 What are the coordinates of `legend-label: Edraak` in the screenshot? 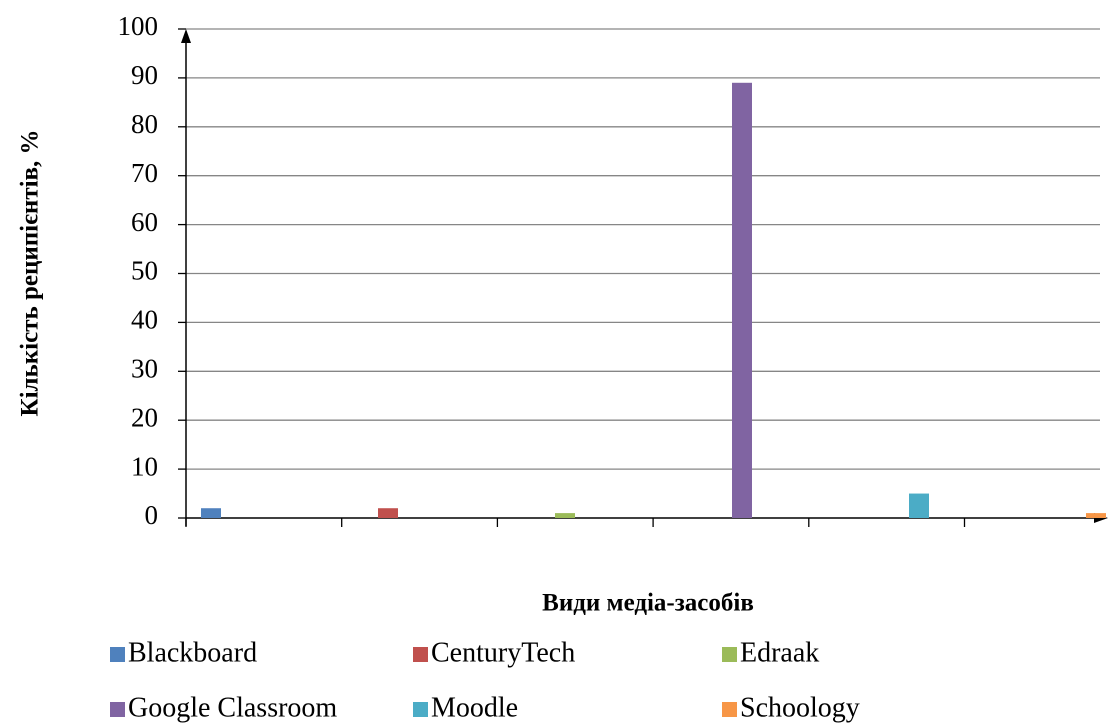 It's located at (779, 652).